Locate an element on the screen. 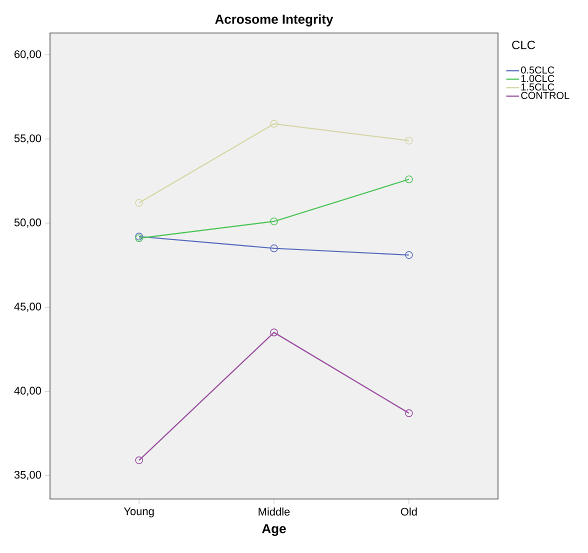  legend-label: 0.5CLC is located at coordinates (537, 70).